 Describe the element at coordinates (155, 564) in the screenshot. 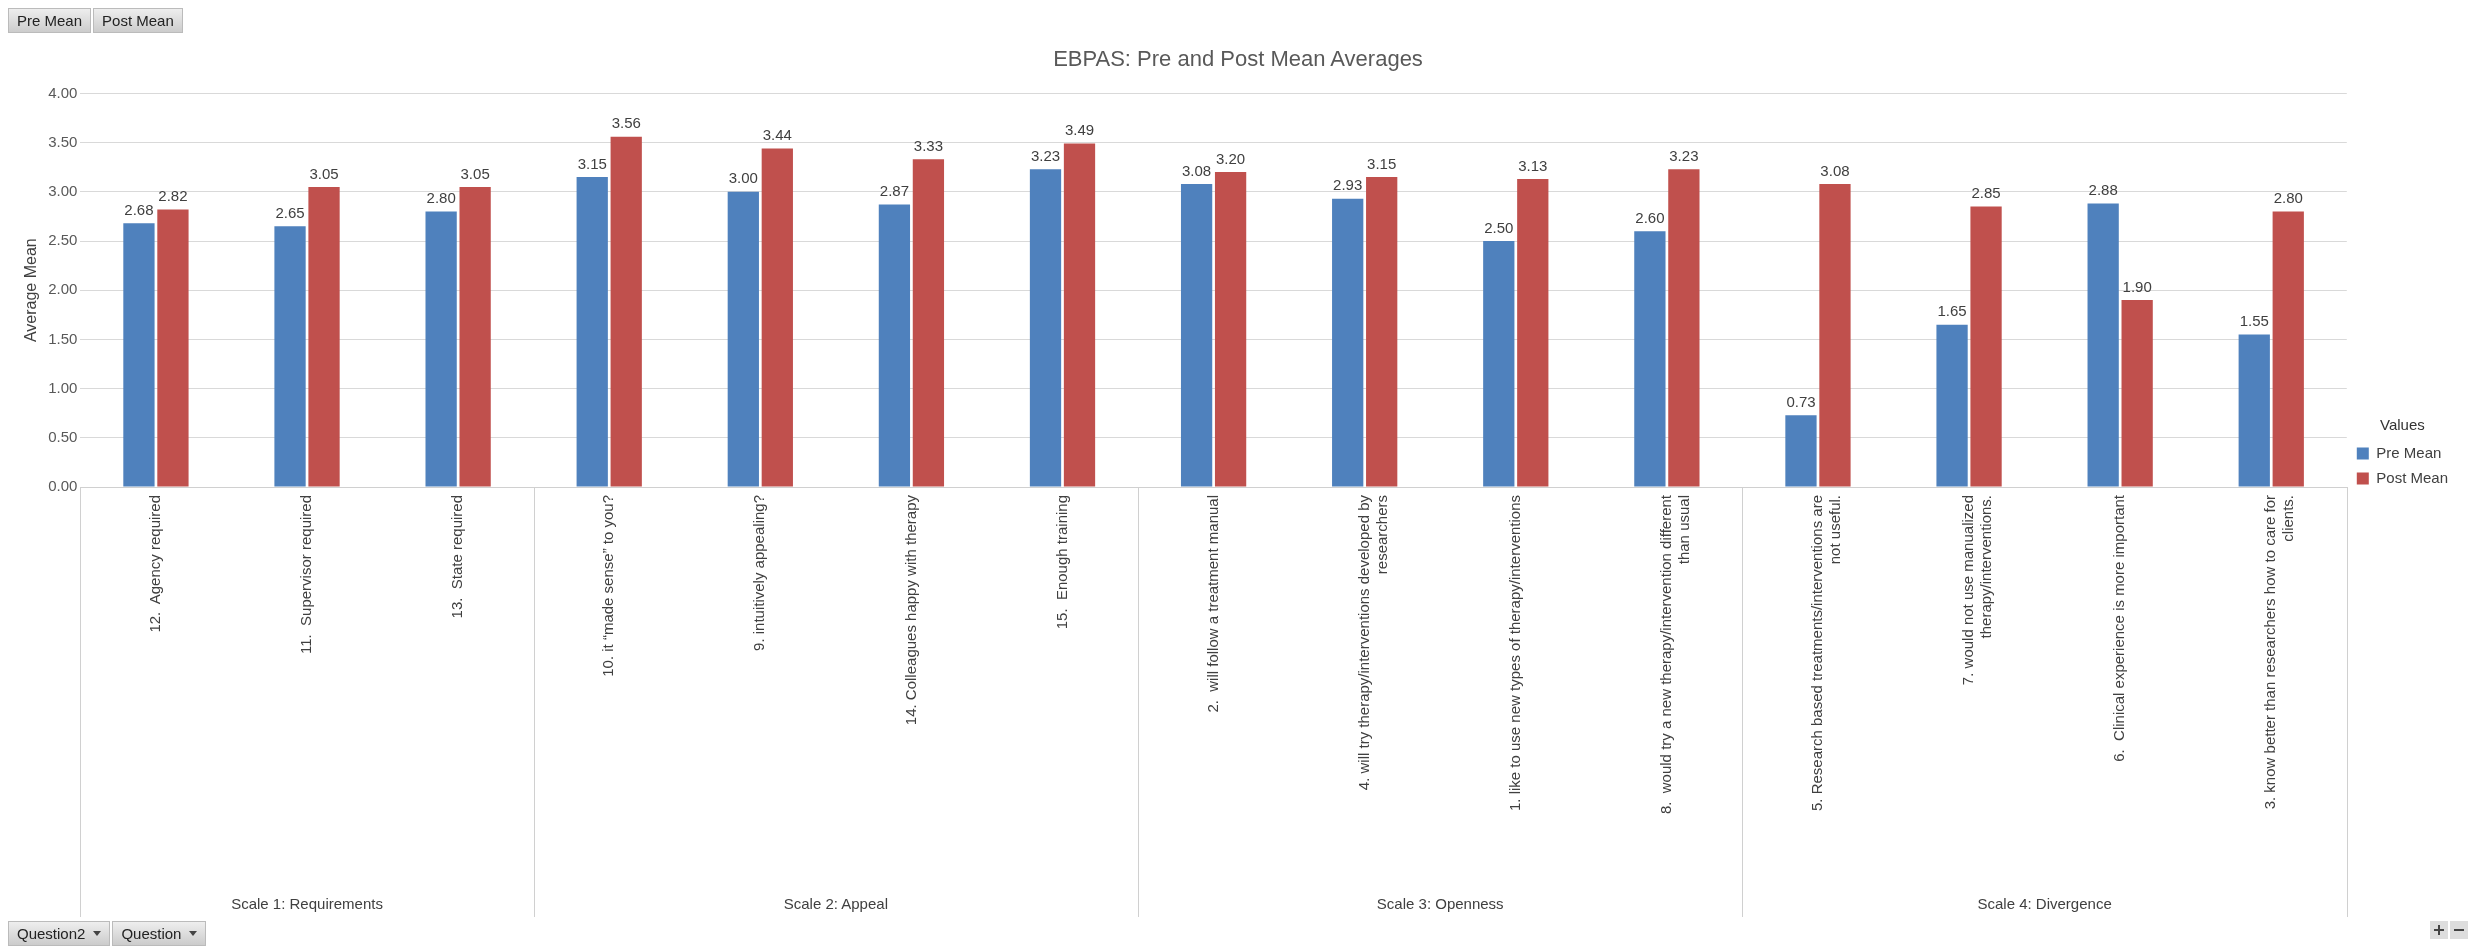

I see `x-tick-label: 12. Agency required` at that location.